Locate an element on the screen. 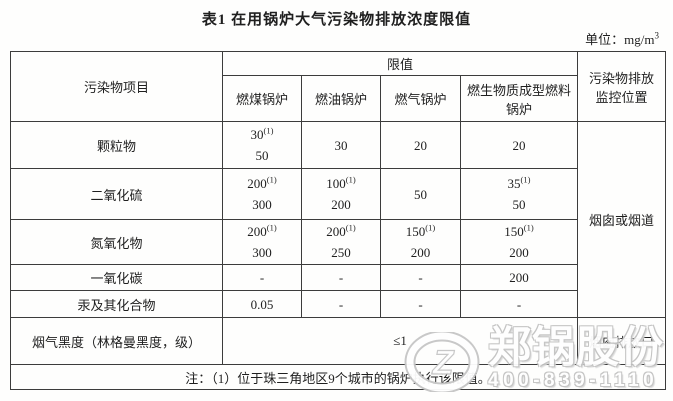  table-row-mercury: 汞及其化合物 0.05 - - - is located at coordinates (338, 304).